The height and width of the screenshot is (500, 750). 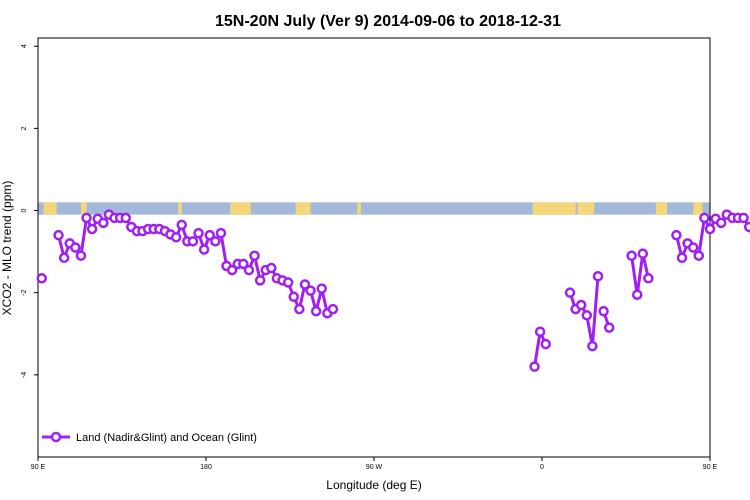 What do you see at coordinates (24, 46) in the screenshot?
I see `y-tick-label: 4` at bounding box center [24, 46].